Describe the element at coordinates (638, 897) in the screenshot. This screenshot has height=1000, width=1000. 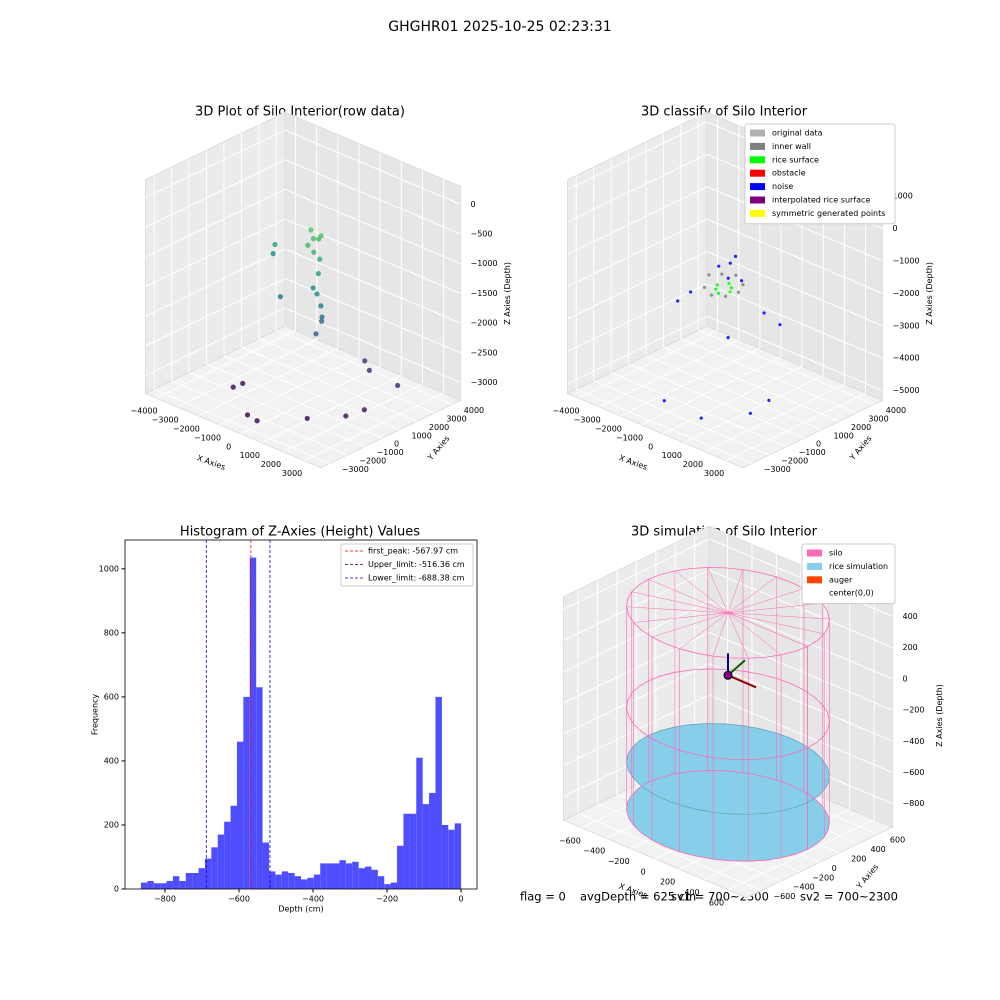
I see `footer-avg-depth: avgDepth = 625 cm` at that location.